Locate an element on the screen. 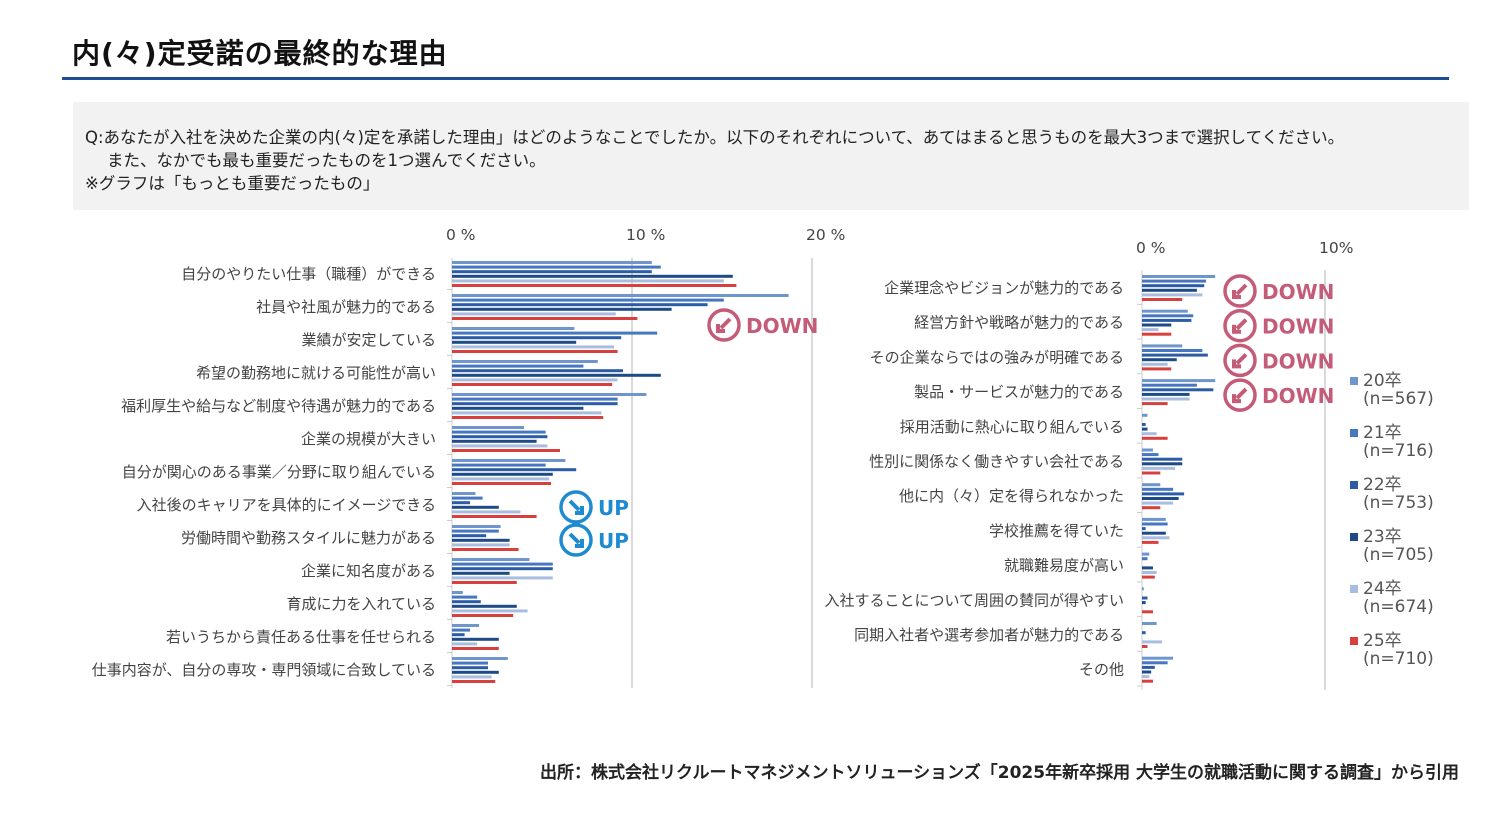 The image size is (1512, 834). x-tick-label: 20 % is located at coordinates (825, 235).